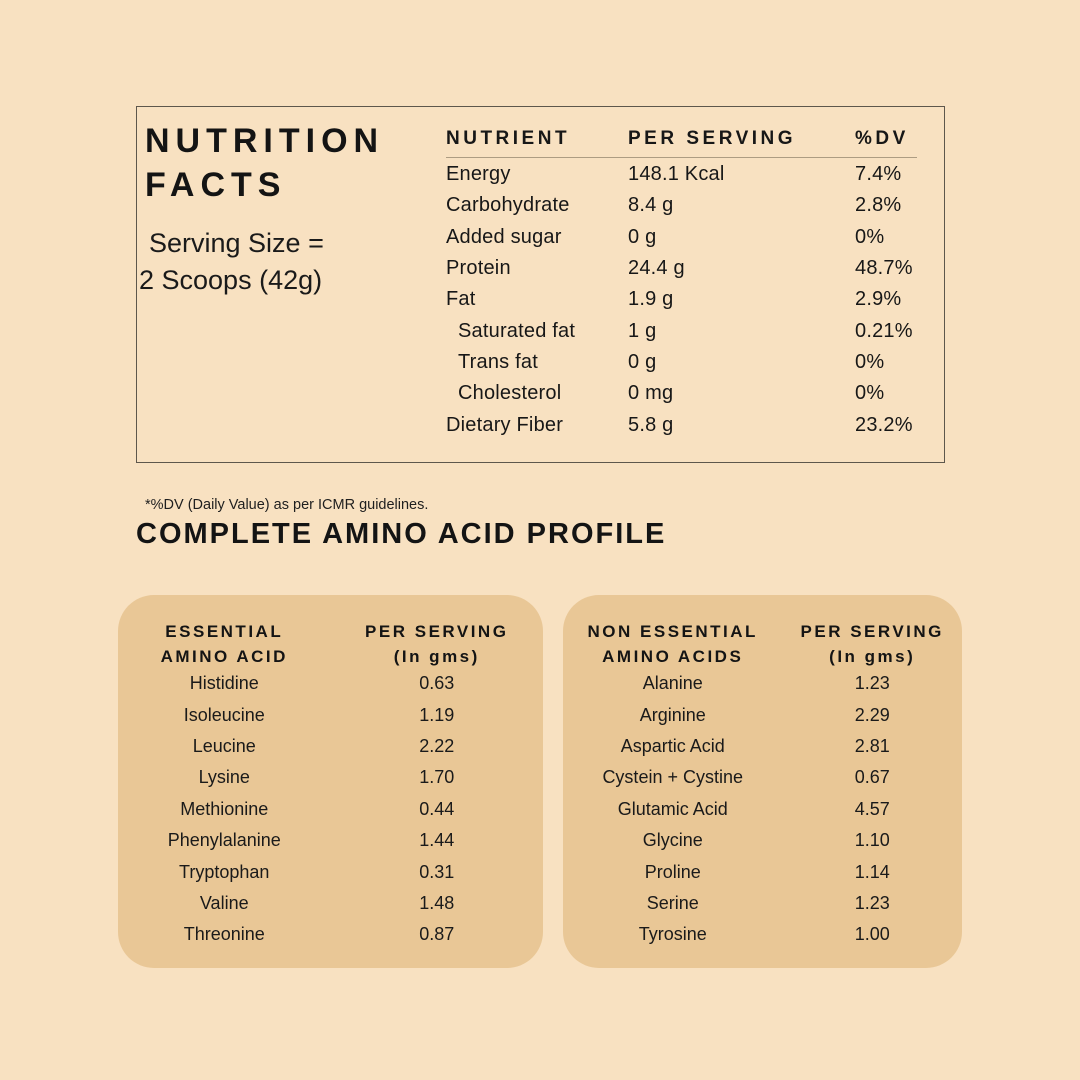  Describe the element at coordinates (505, 424) in the screenshot. I see `nutrient-name: Dietary Fiber` at that location.